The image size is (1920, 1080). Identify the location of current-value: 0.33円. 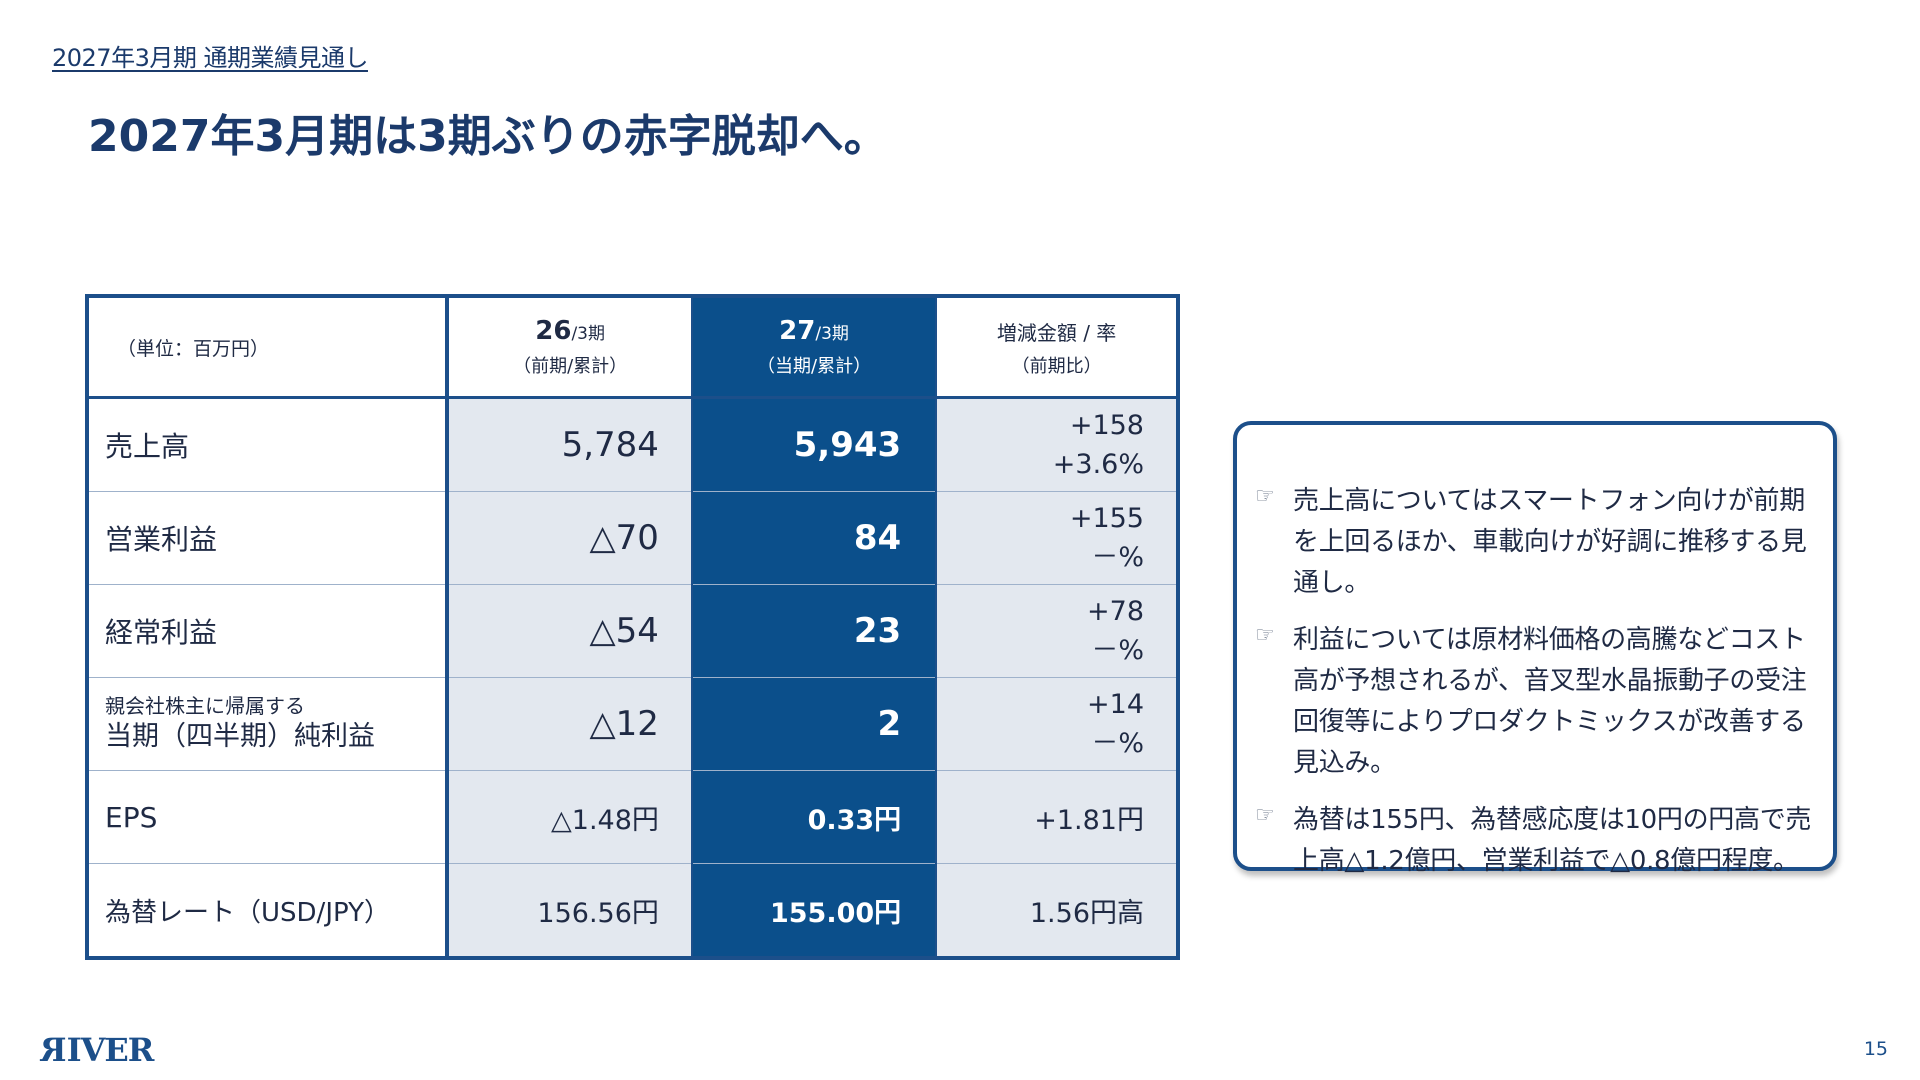
(814, 817).